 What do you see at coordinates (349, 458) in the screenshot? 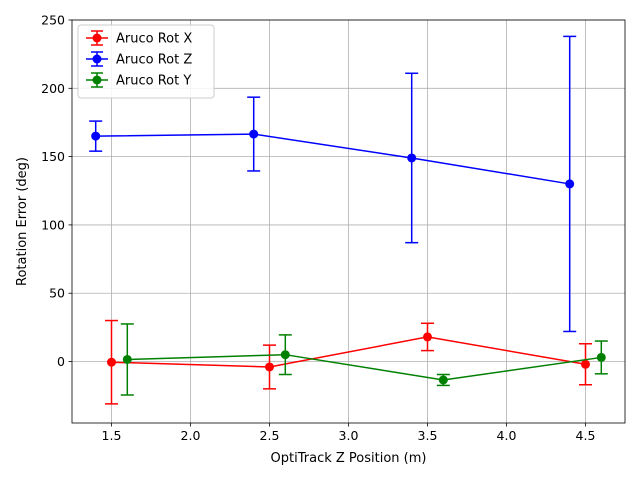
I see `x-axis-label: OptiTrack Z Position (m)` at bounding box center [349, 458].